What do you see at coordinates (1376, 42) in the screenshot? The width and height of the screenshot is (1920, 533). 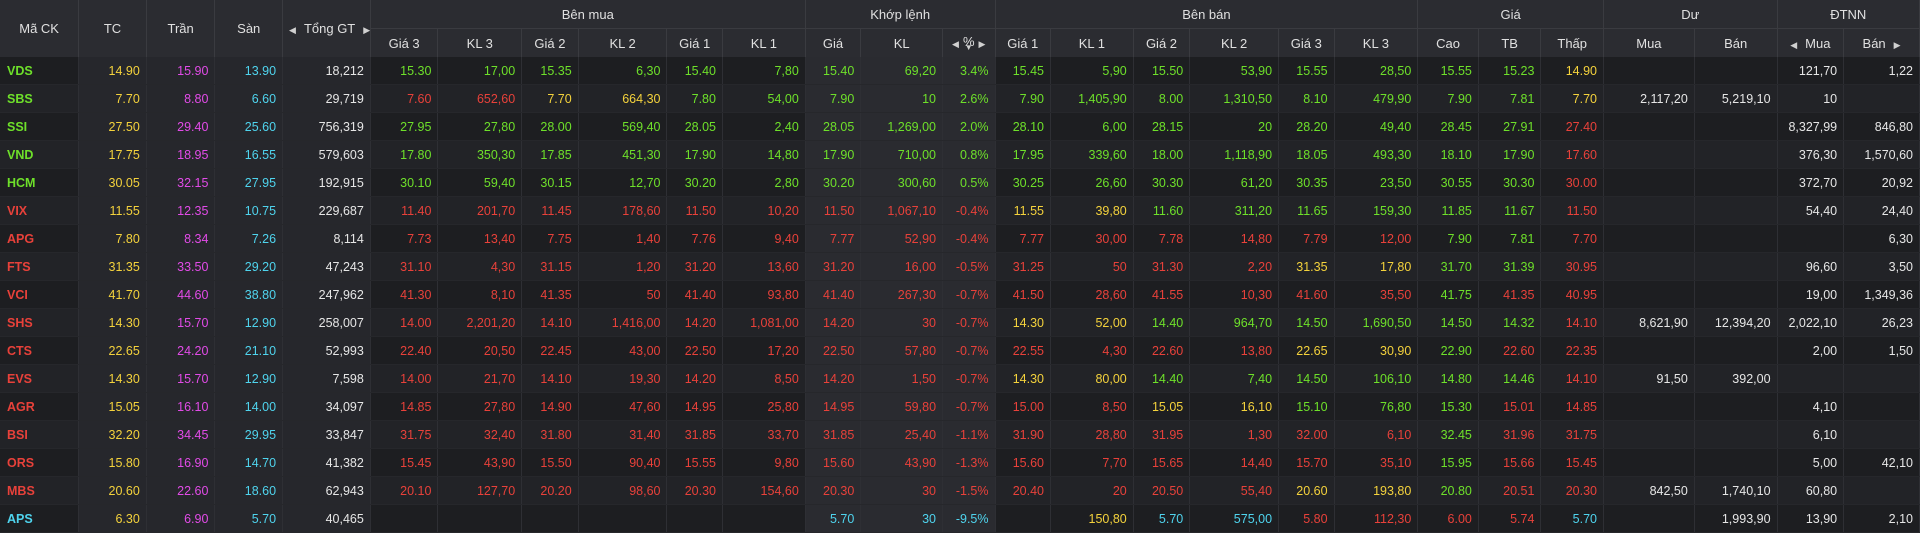 I see `header-sell-col: KL 3` at bounding box center [1376, 42].